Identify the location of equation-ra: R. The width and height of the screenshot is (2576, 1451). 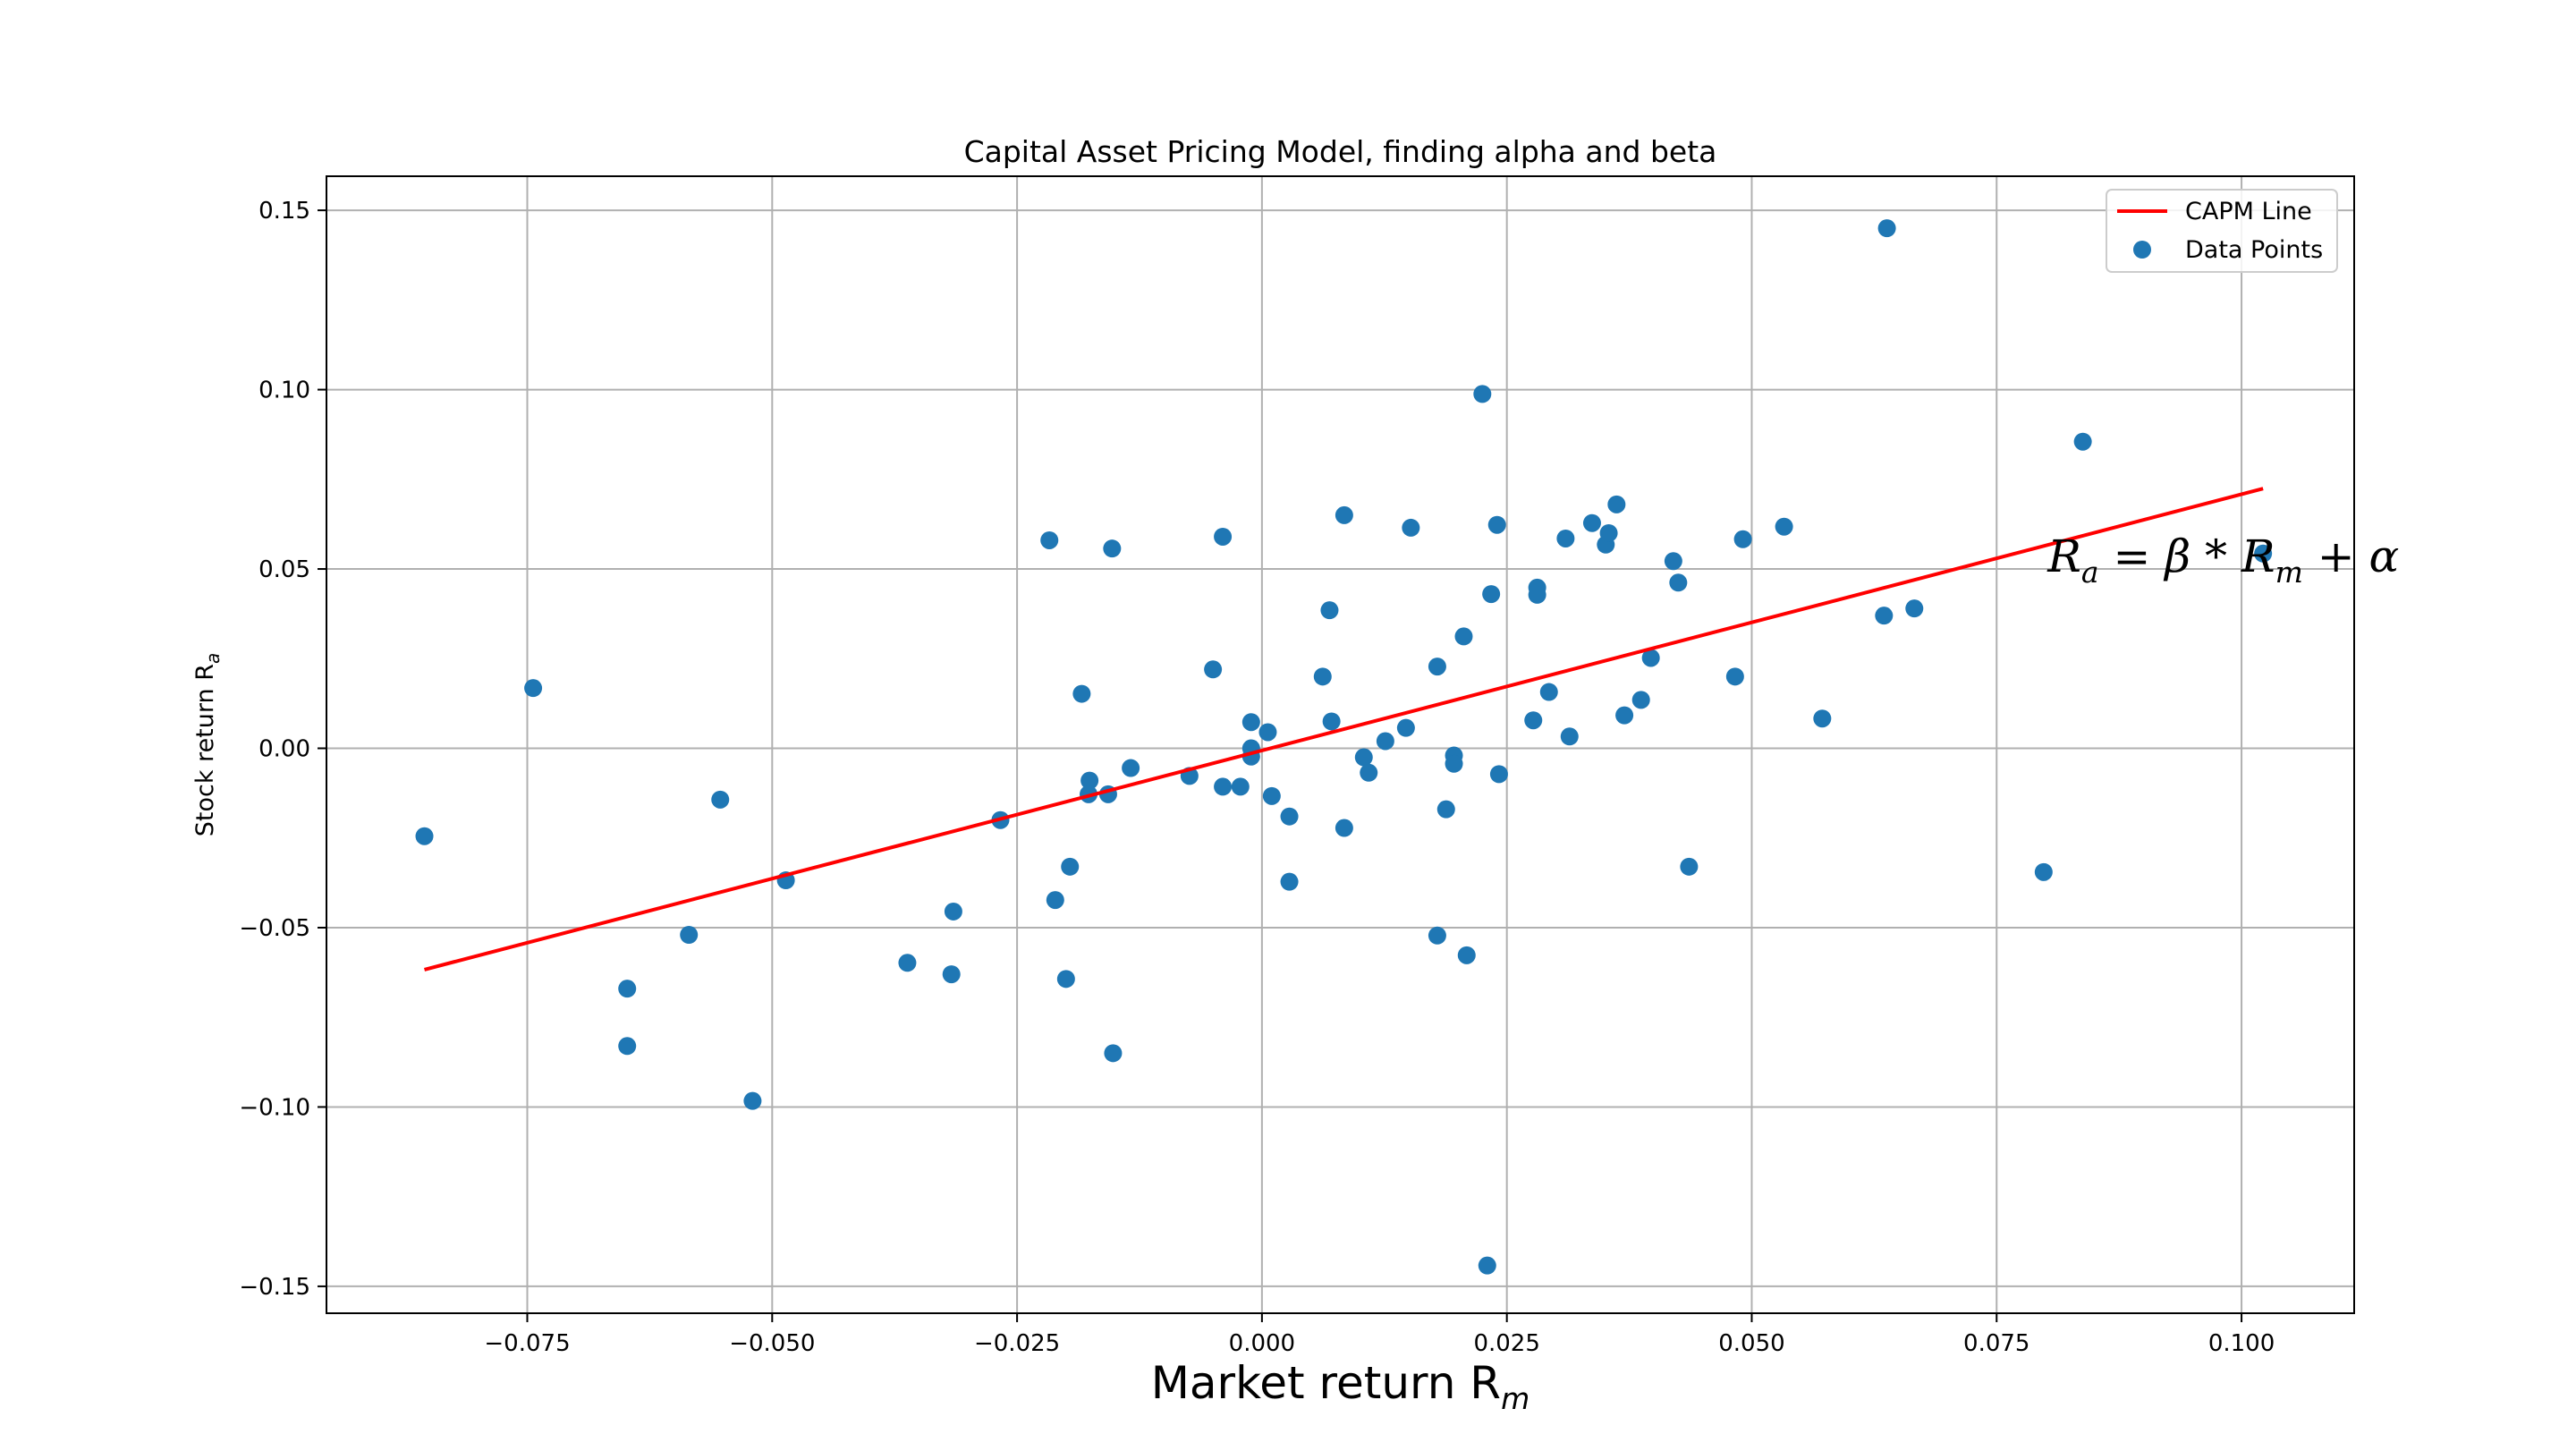
(2063, 556).